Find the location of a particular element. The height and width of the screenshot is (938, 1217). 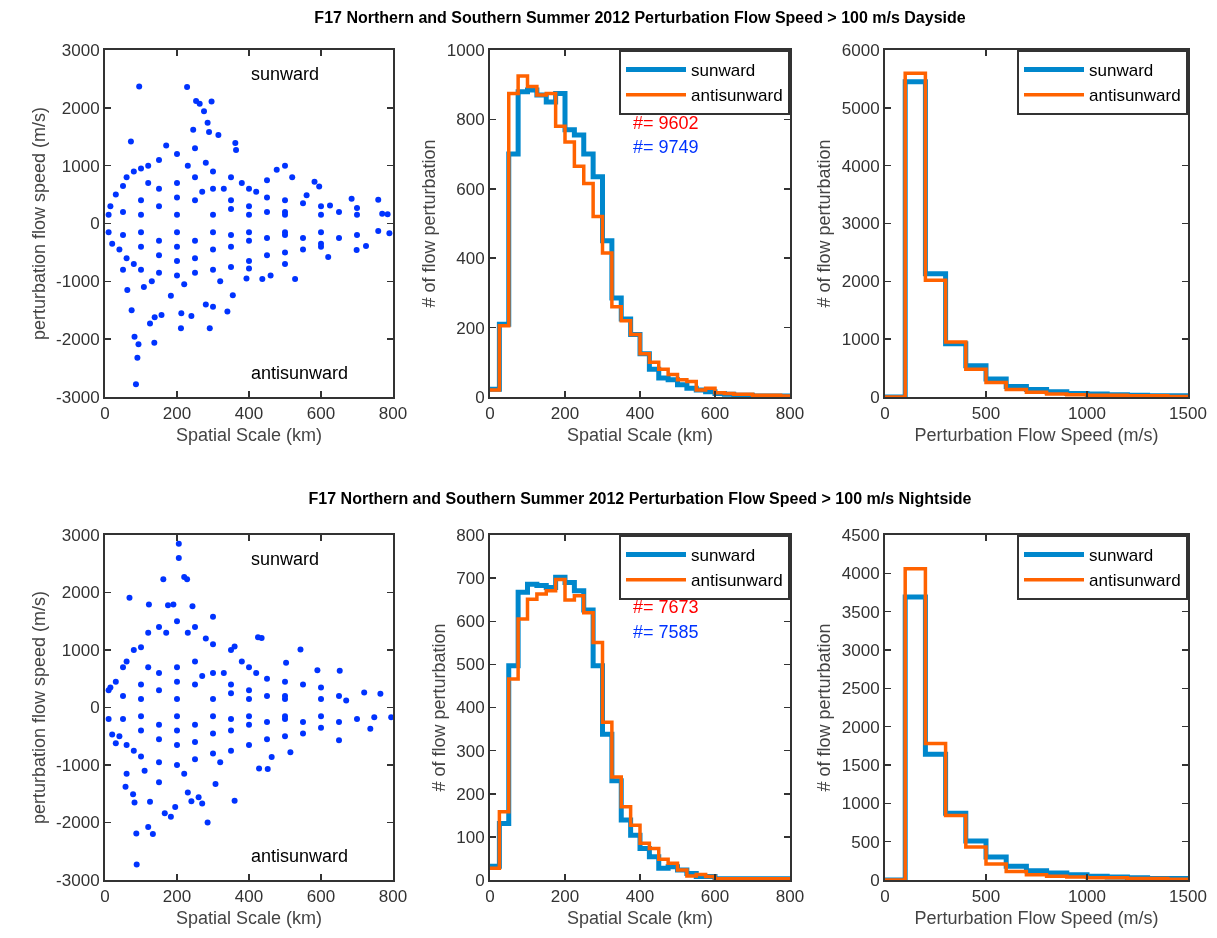

y-tick-label: 4500 is located at coordinates (860, 535).